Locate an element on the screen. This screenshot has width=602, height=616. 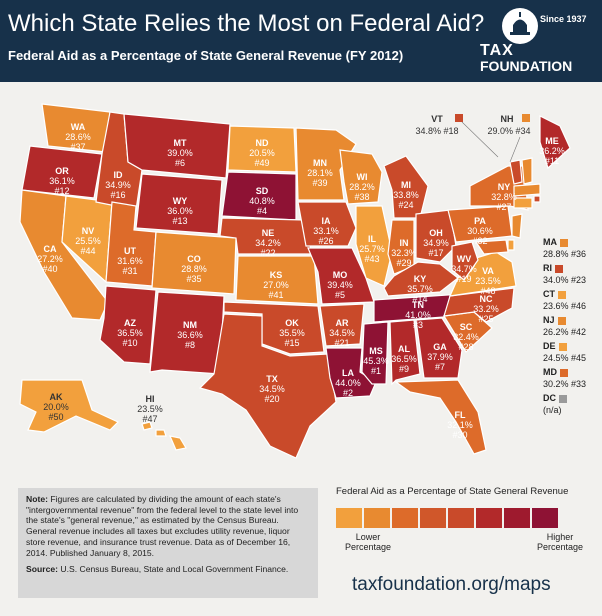
state-label-ca-value: 27.2% is located at coordinates (50, 259).